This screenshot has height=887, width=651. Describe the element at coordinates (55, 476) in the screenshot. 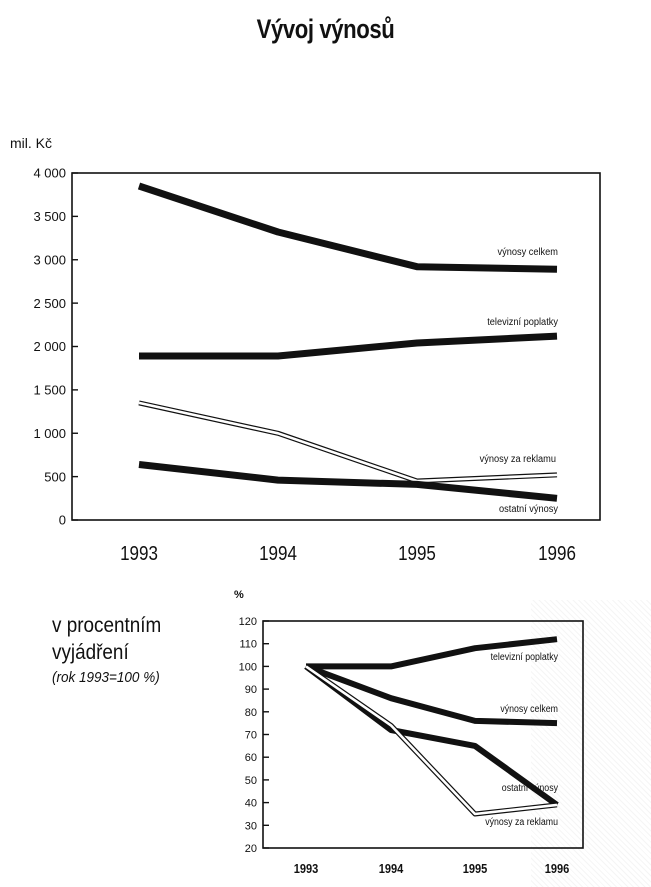

I see `chart1-y-tick-label: 500` at that location.